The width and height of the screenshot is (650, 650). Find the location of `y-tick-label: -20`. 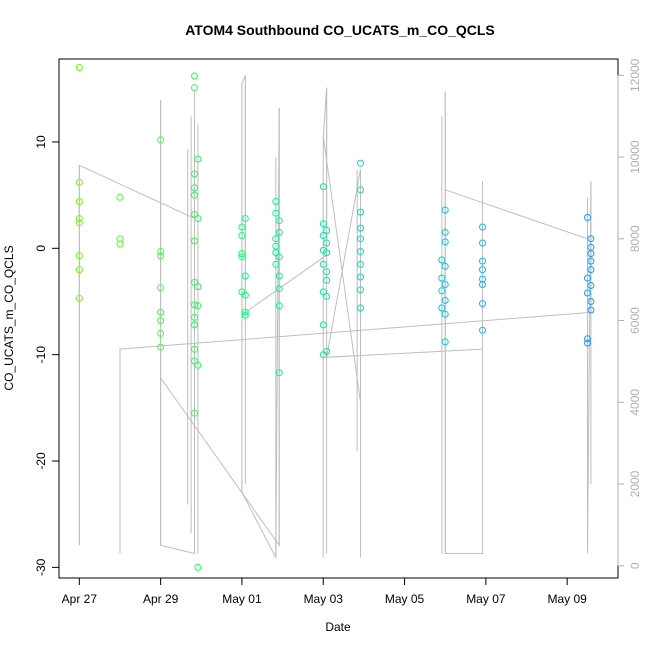

y-tick-label: -20 is located at coordinates (41, 461).